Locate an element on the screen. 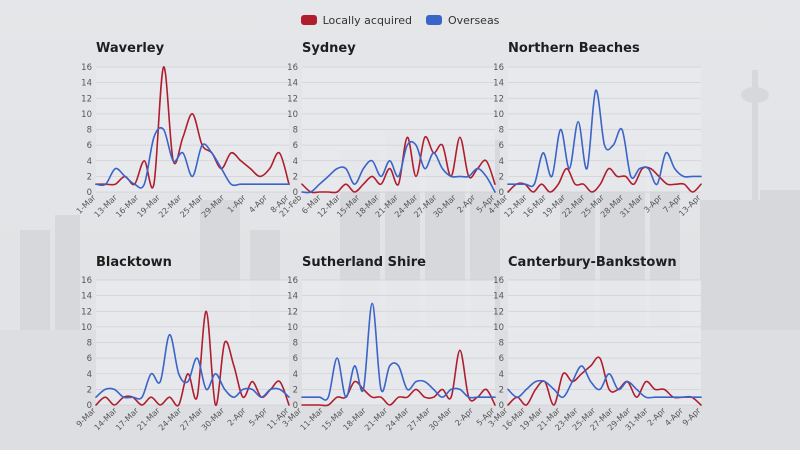 The height and width of the screenshot is (450, 800). legend-label-locally: Locally acquired is located at coordinates (367, 20).